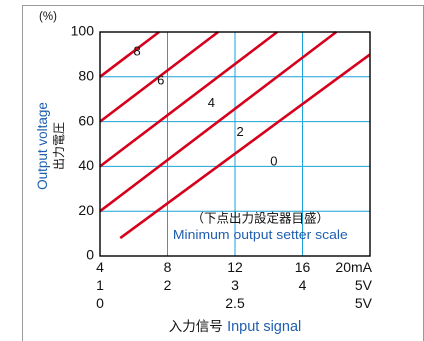 Image resolution: width=424 pixels, height=341 pixels. What do you see at coordinates (303, 267) in the screenshot?
I see `x-tick-label-mA: 16` at bounding box center [303, 267].